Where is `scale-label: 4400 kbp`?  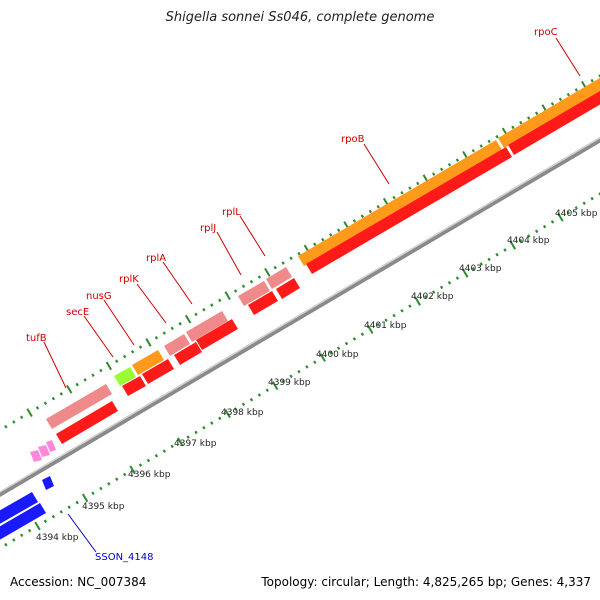 scale-label: 4400 kbp is located at coordinates (337, 355).